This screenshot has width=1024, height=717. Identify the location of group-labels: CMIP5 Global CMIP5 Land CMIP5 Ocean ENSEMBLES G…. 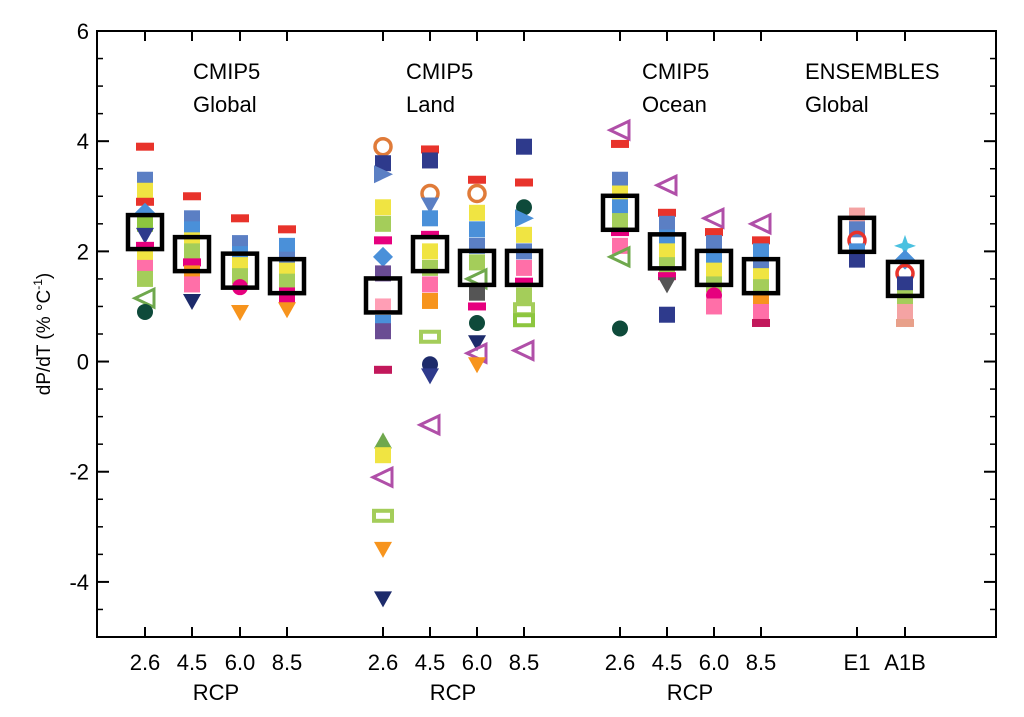
(566, 88).